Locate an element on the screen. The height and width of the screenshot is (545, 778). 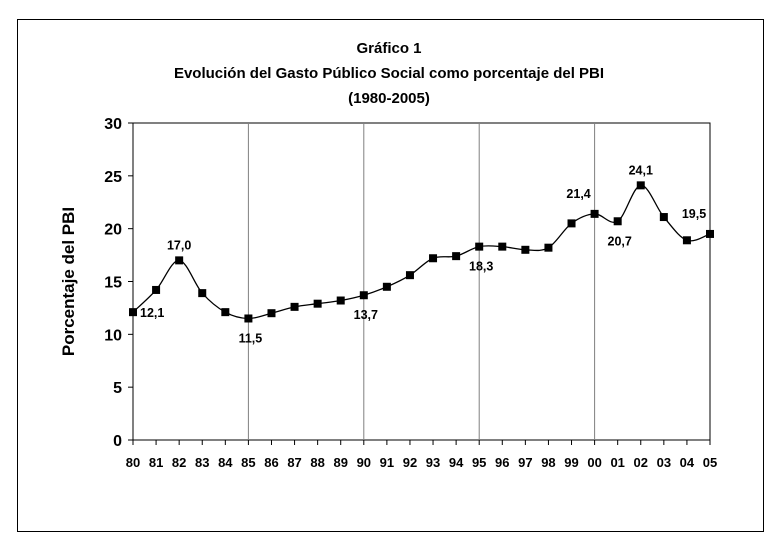
x-tick-label: 94 is located at coordinates (456, 462).